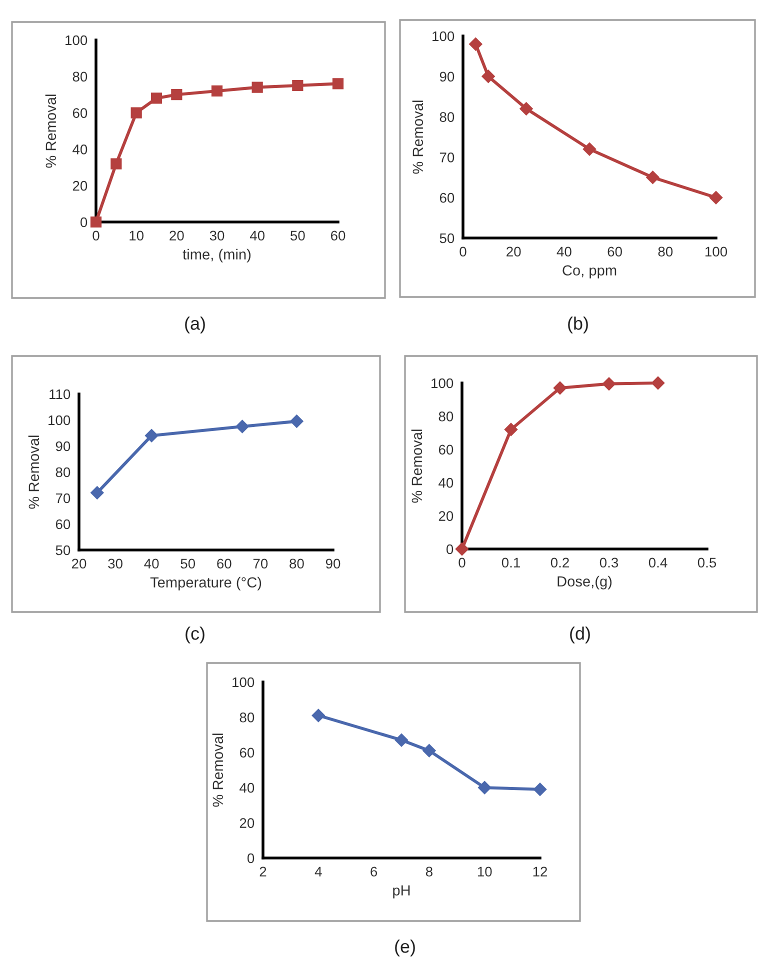  Describe the element at coordinates (263, 871) in the screenshot. I see `x-tick-label: 2` at that location.